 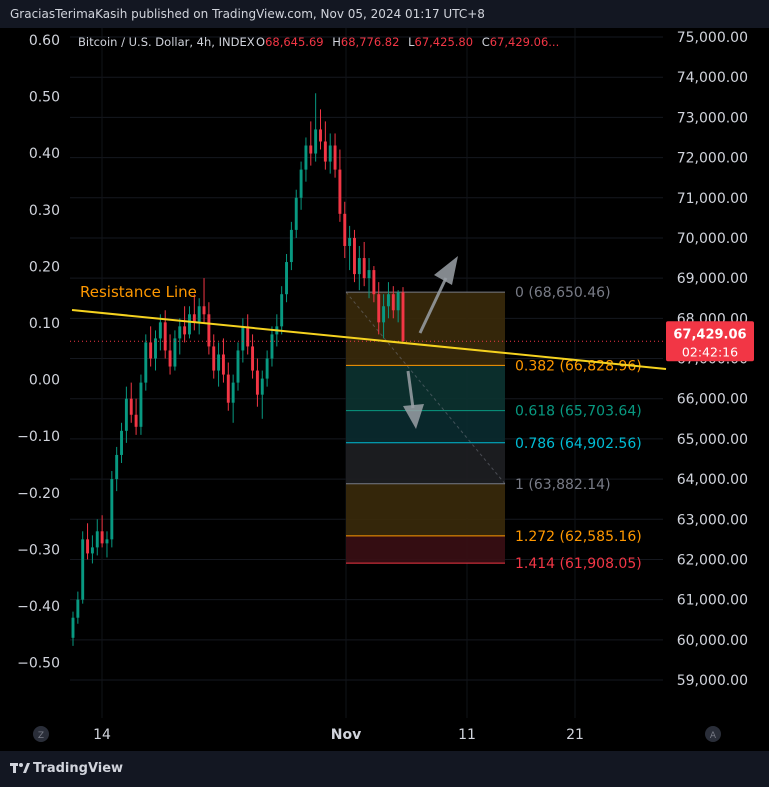 I want to click on right-axis-tick: 65,000.00, so click(x=712, y=440).